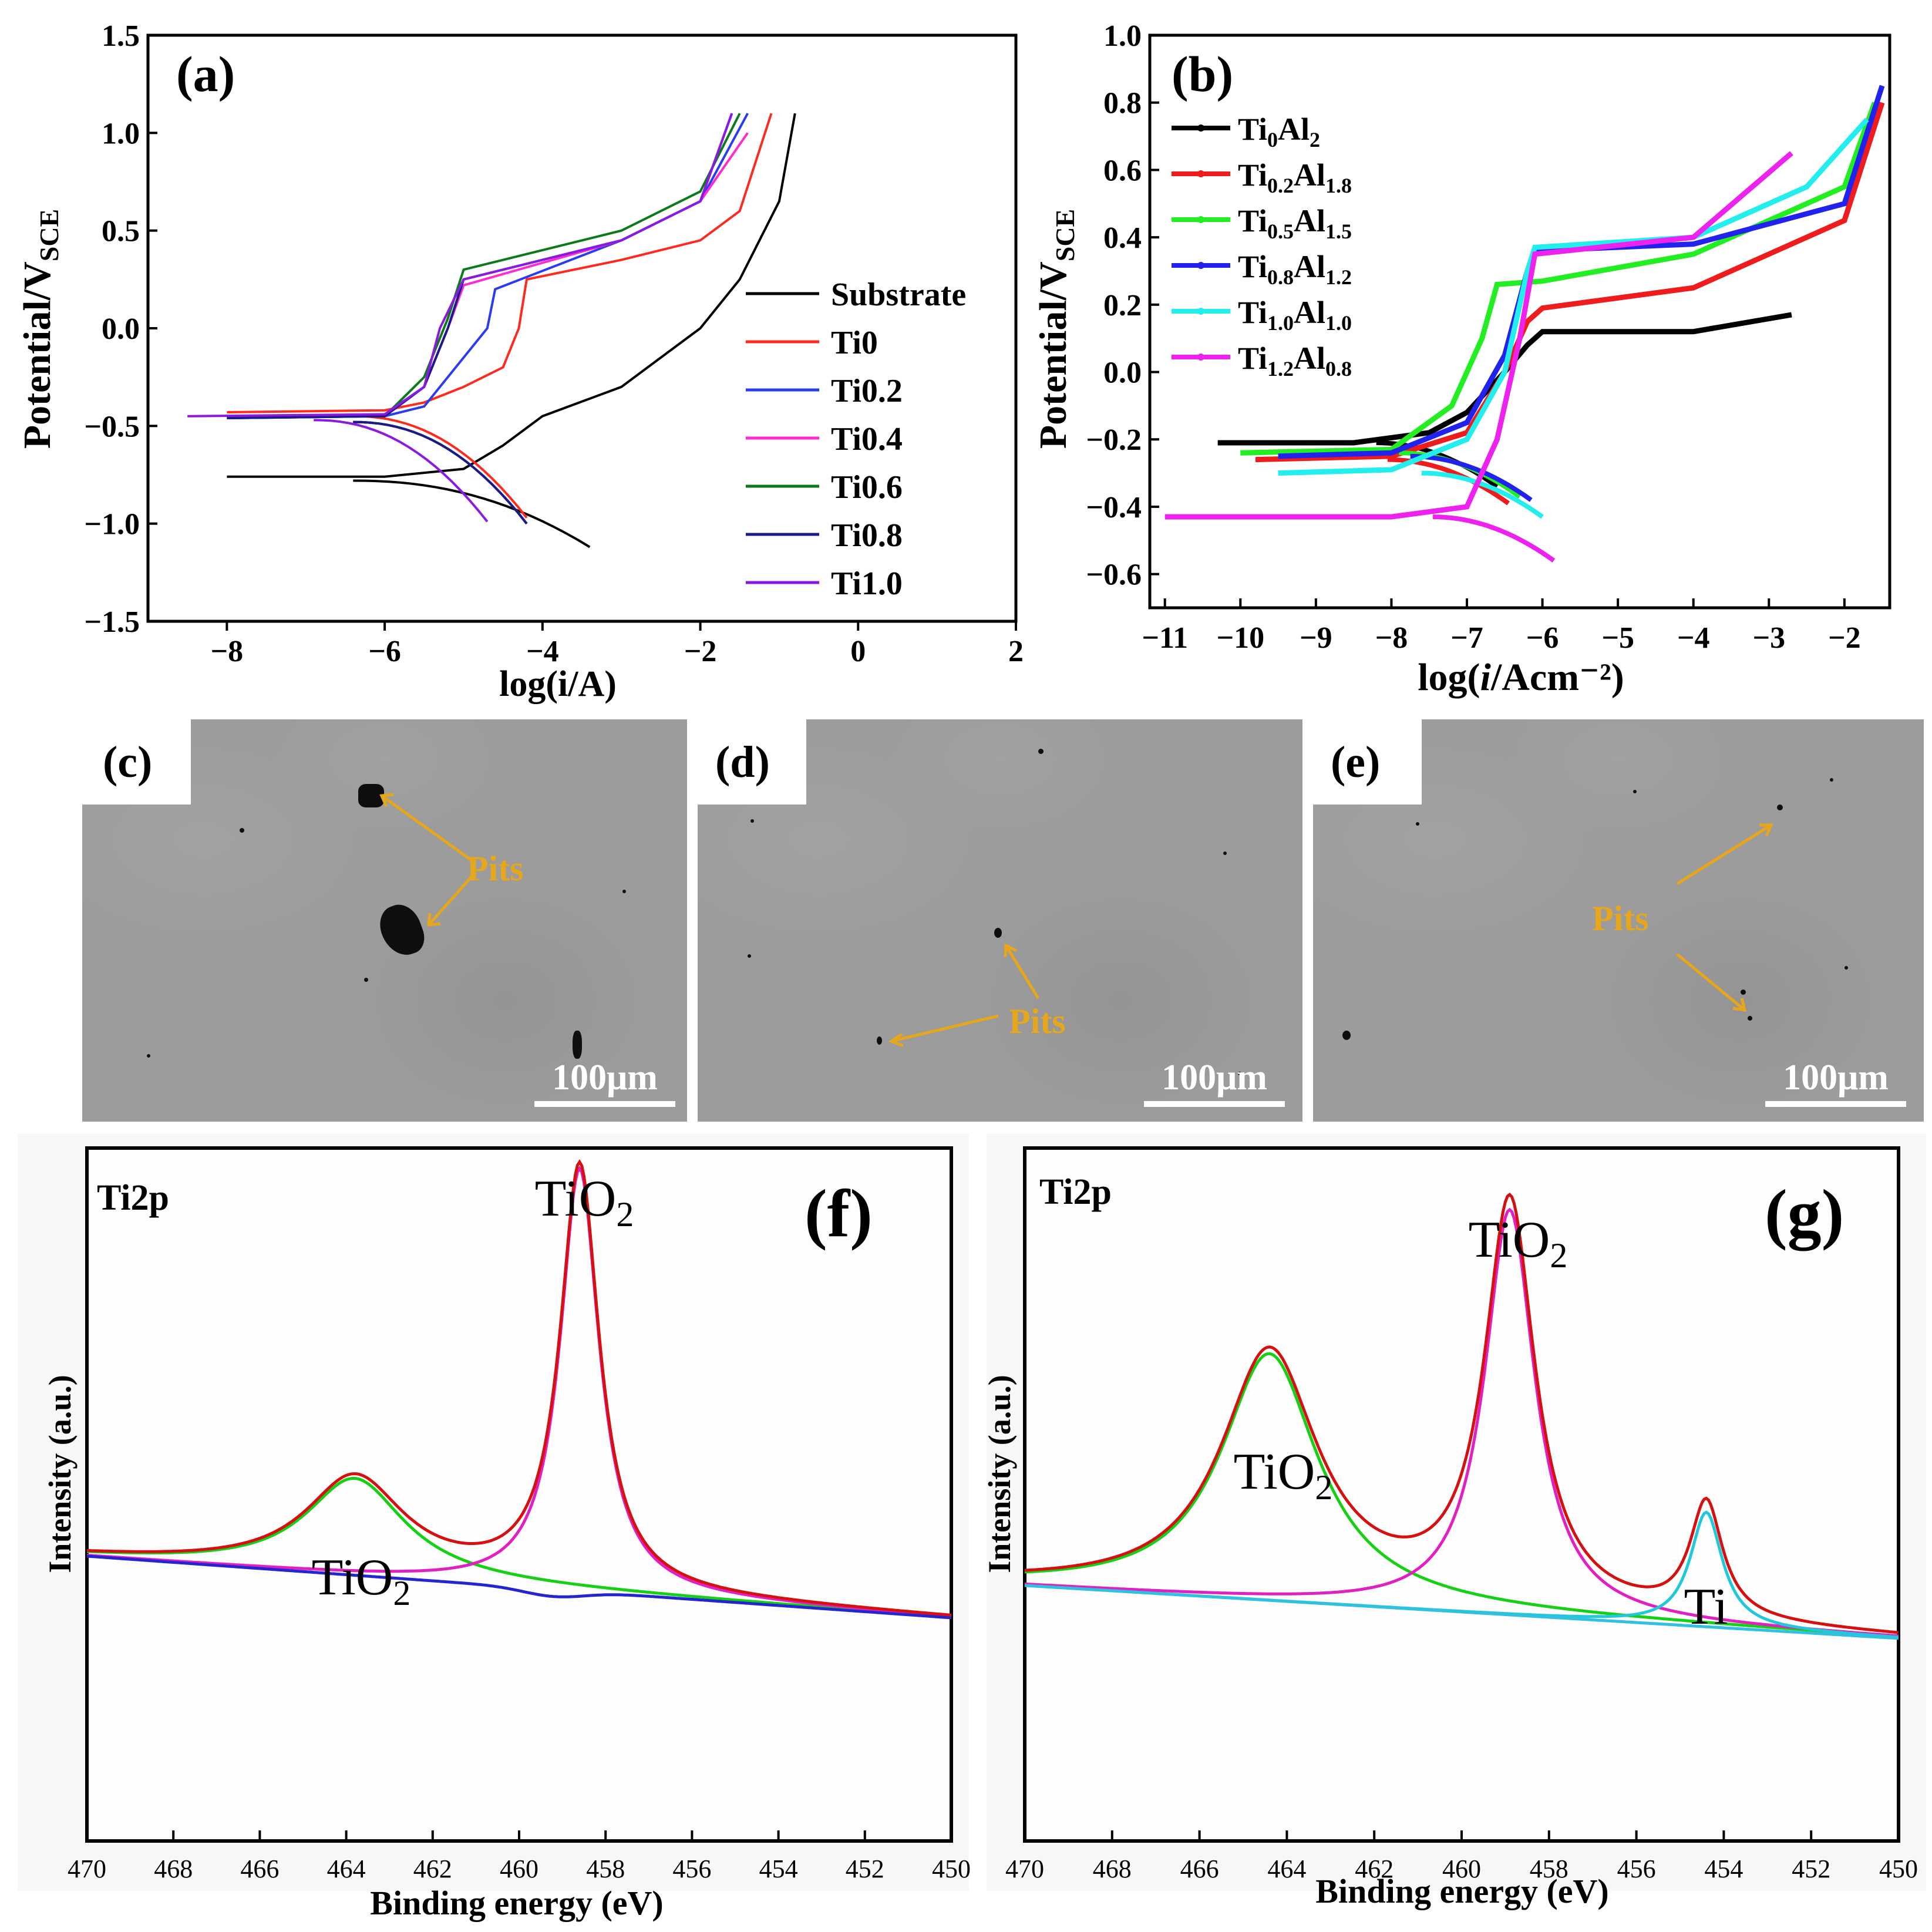  What do you see at coordinates (1286, 1868) in the screenshot?
I see `xps-xtick-label: 464` at bounding box center [1286, 1868].